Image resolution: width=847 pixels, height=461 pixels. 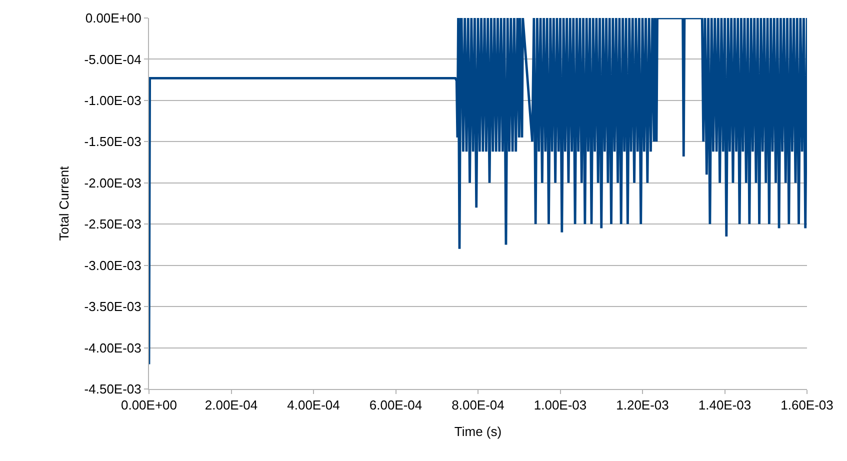 I want to click on y-tick-label: -2.00E-03, so click(x=113, y=182).